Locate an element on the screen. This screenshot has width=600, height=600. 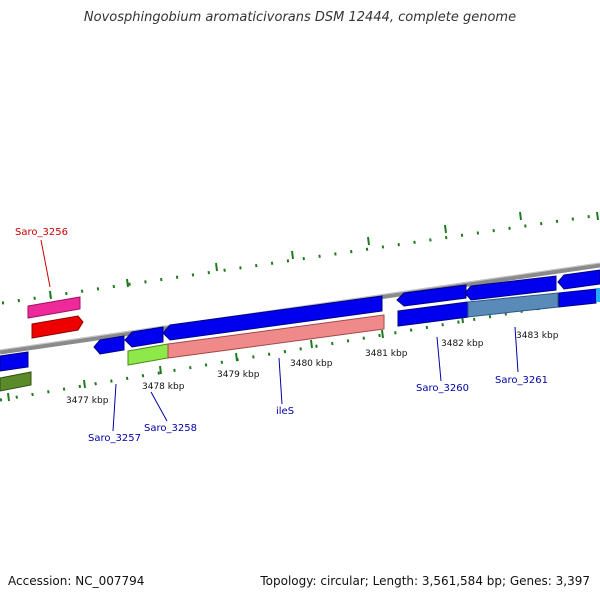
feature-ileS-salmon is located at coordinates (276, 336).